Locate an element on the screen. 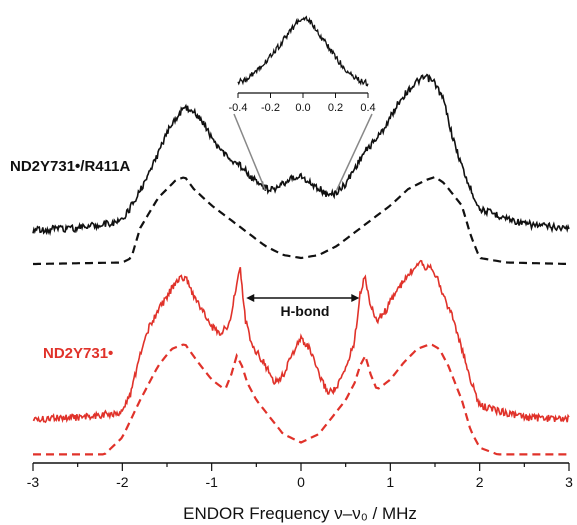 This screenshot has height=525, width=577. h-bond-annotation: H-bond is located at coordinates (303, 306).